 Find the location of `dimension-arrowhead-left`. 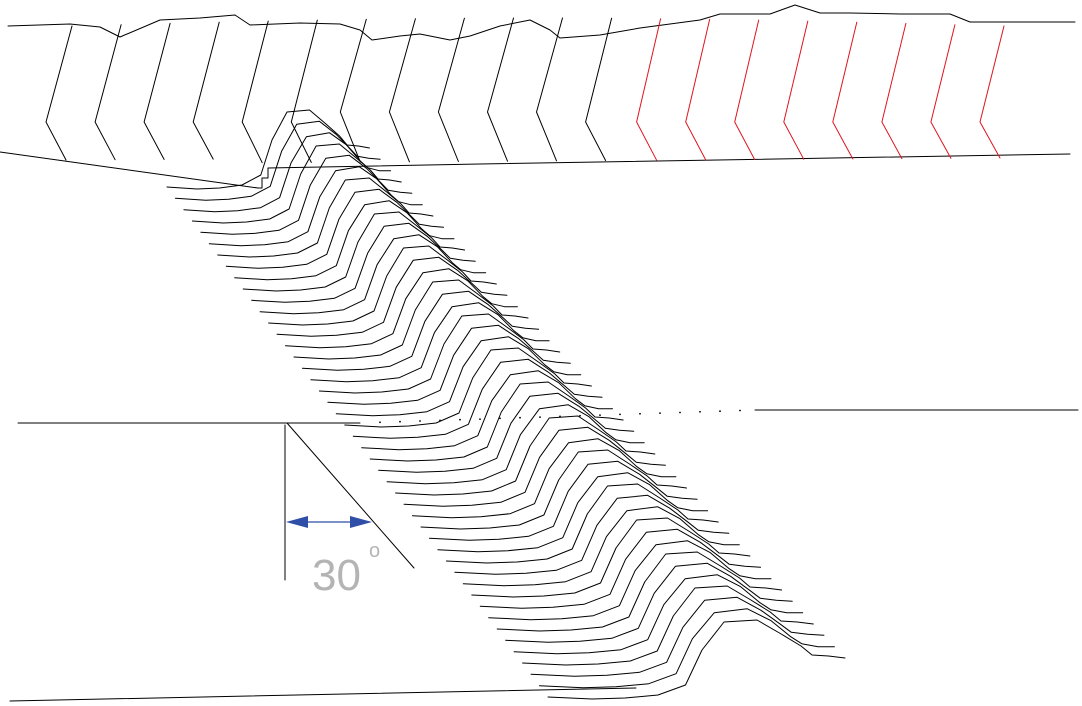

dimension-arrowhead-left is located at coordinates (297, 522).